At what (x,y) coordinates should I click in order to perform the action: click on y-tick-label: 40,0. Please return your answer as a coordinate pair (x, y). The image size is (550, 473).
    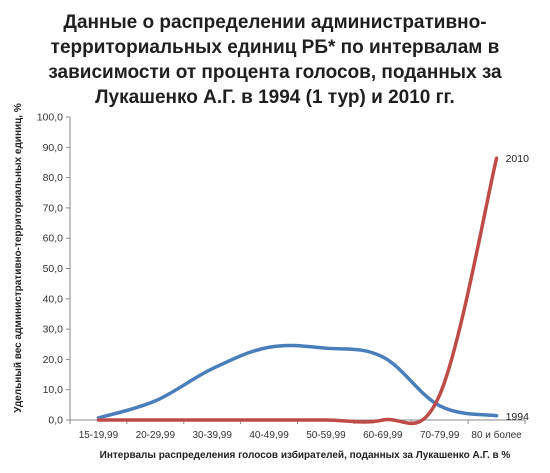
    Looking at the image, I should click on (53, 299).